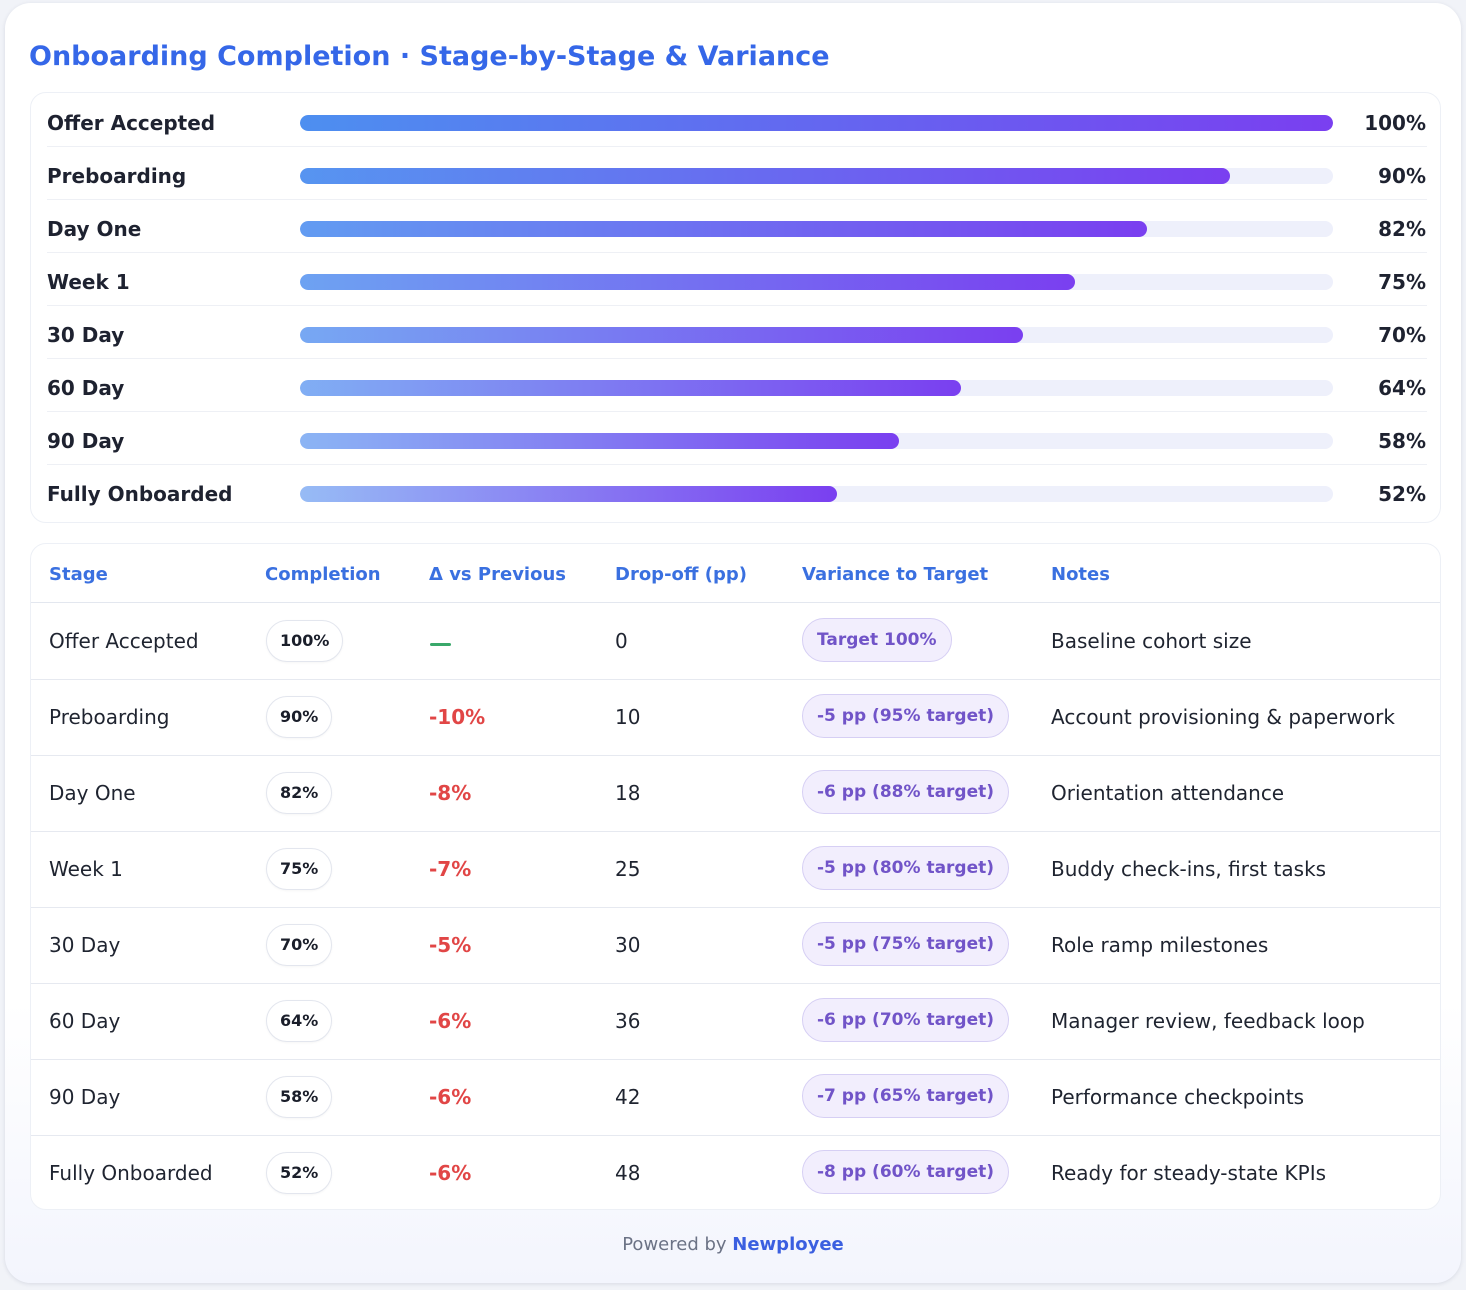 This screenshot has width=1466, height=1290. Describe the element at coordinates (674, 1244) in the screenshot. I see `footer-prefix: Powered by` at that location.